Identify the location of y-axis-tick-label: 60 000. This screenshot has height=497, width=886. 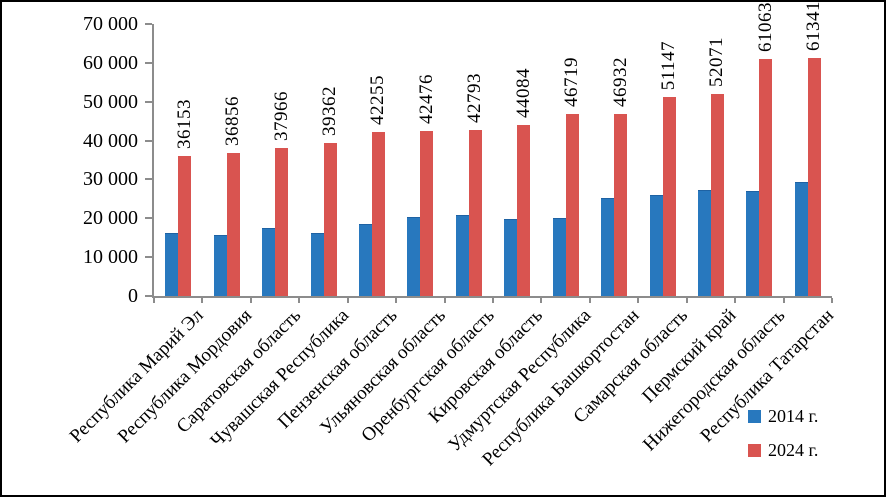
(110, 62).